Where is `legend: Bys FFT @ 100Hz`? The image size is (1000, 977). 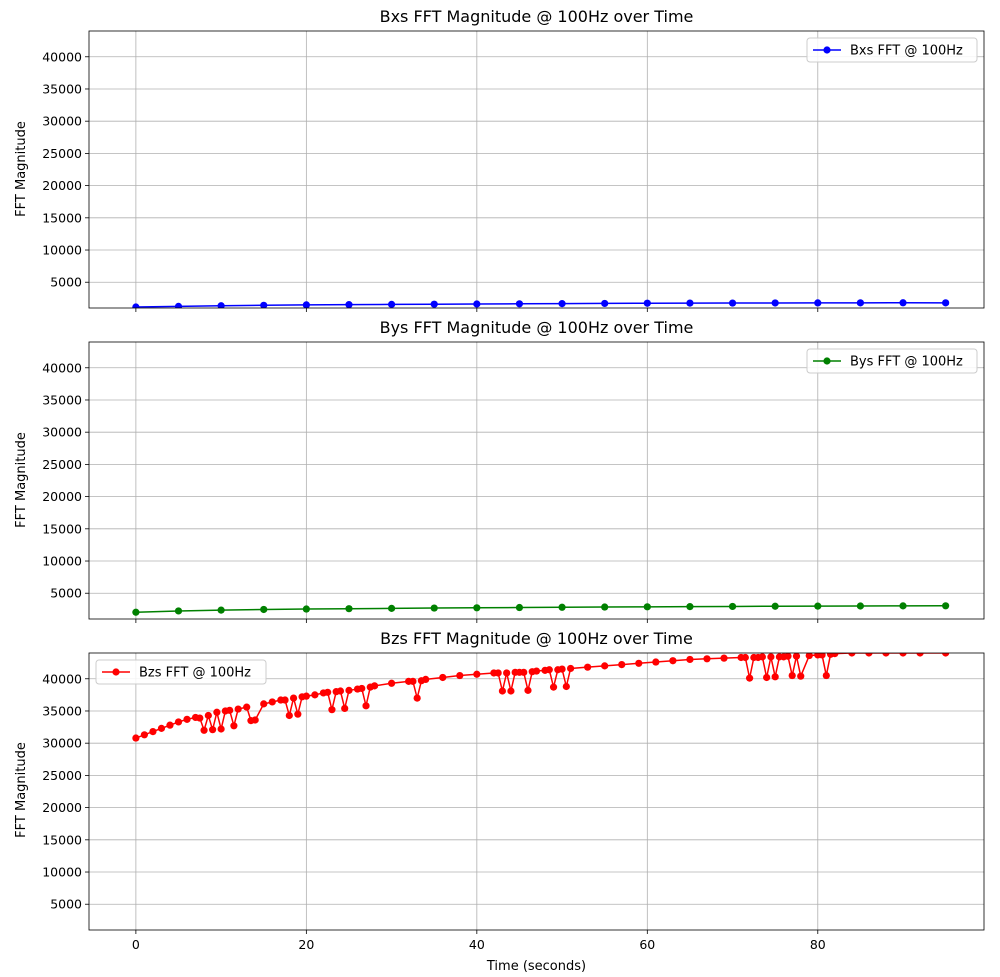
legend: Bys FFT @ 100Hz is located at coordinates (892, 361).